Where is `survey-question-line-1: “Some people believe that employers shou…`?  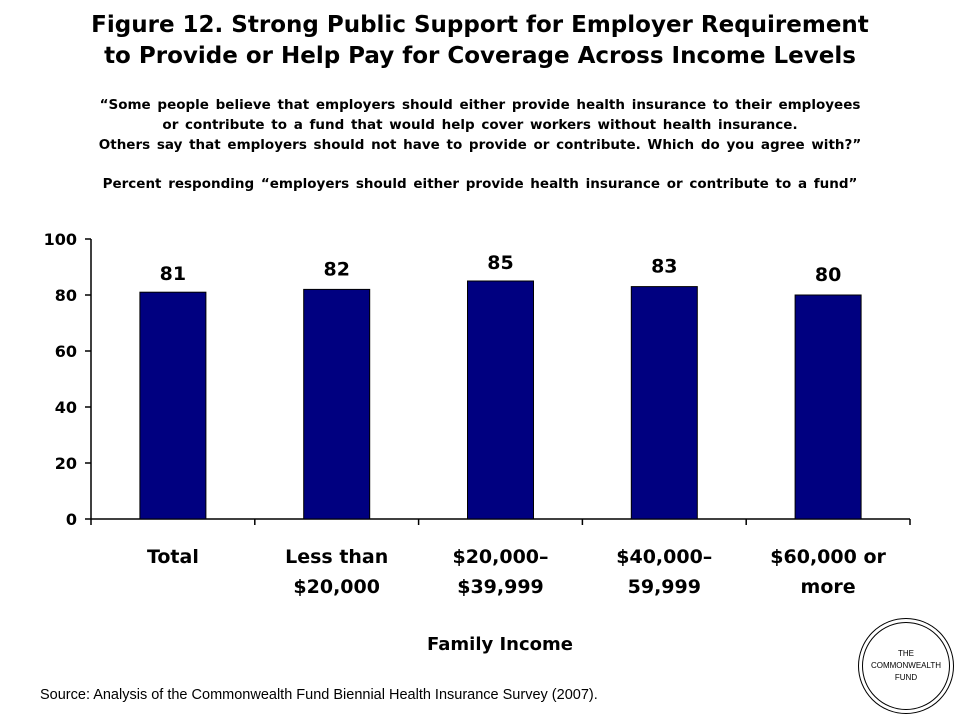
survey-question-line-1: “Some people believe that employers shou… is located at coordinates (480, 105).